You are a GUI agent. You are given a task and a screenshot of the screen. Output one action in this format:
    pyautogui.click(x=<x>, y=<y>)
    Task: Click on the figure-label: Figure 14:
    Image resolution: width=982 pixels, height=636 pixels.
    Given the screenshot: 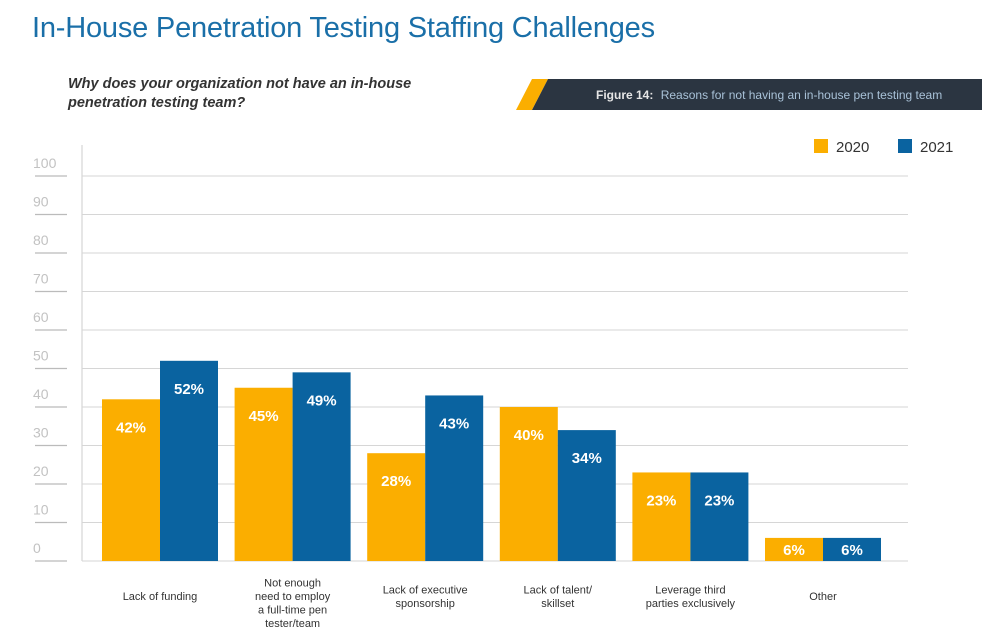 What is the action you would take?
    pyautogui.click(x=624, y=95)
    